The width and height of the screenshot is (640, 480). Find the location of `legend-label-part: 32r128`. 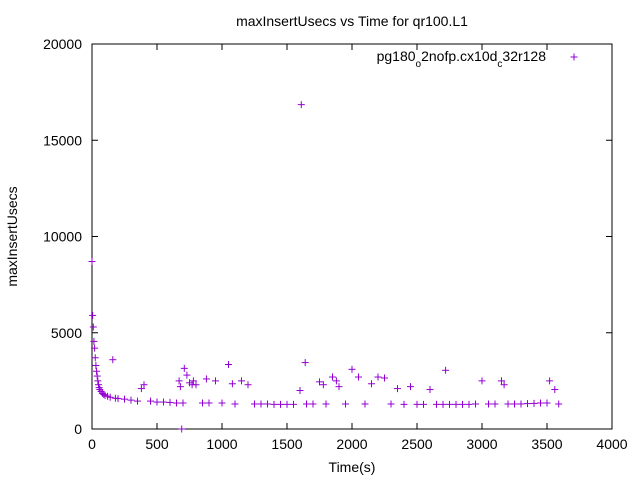

legend-label-part: 32r128 is located at coordinates (524, 56).